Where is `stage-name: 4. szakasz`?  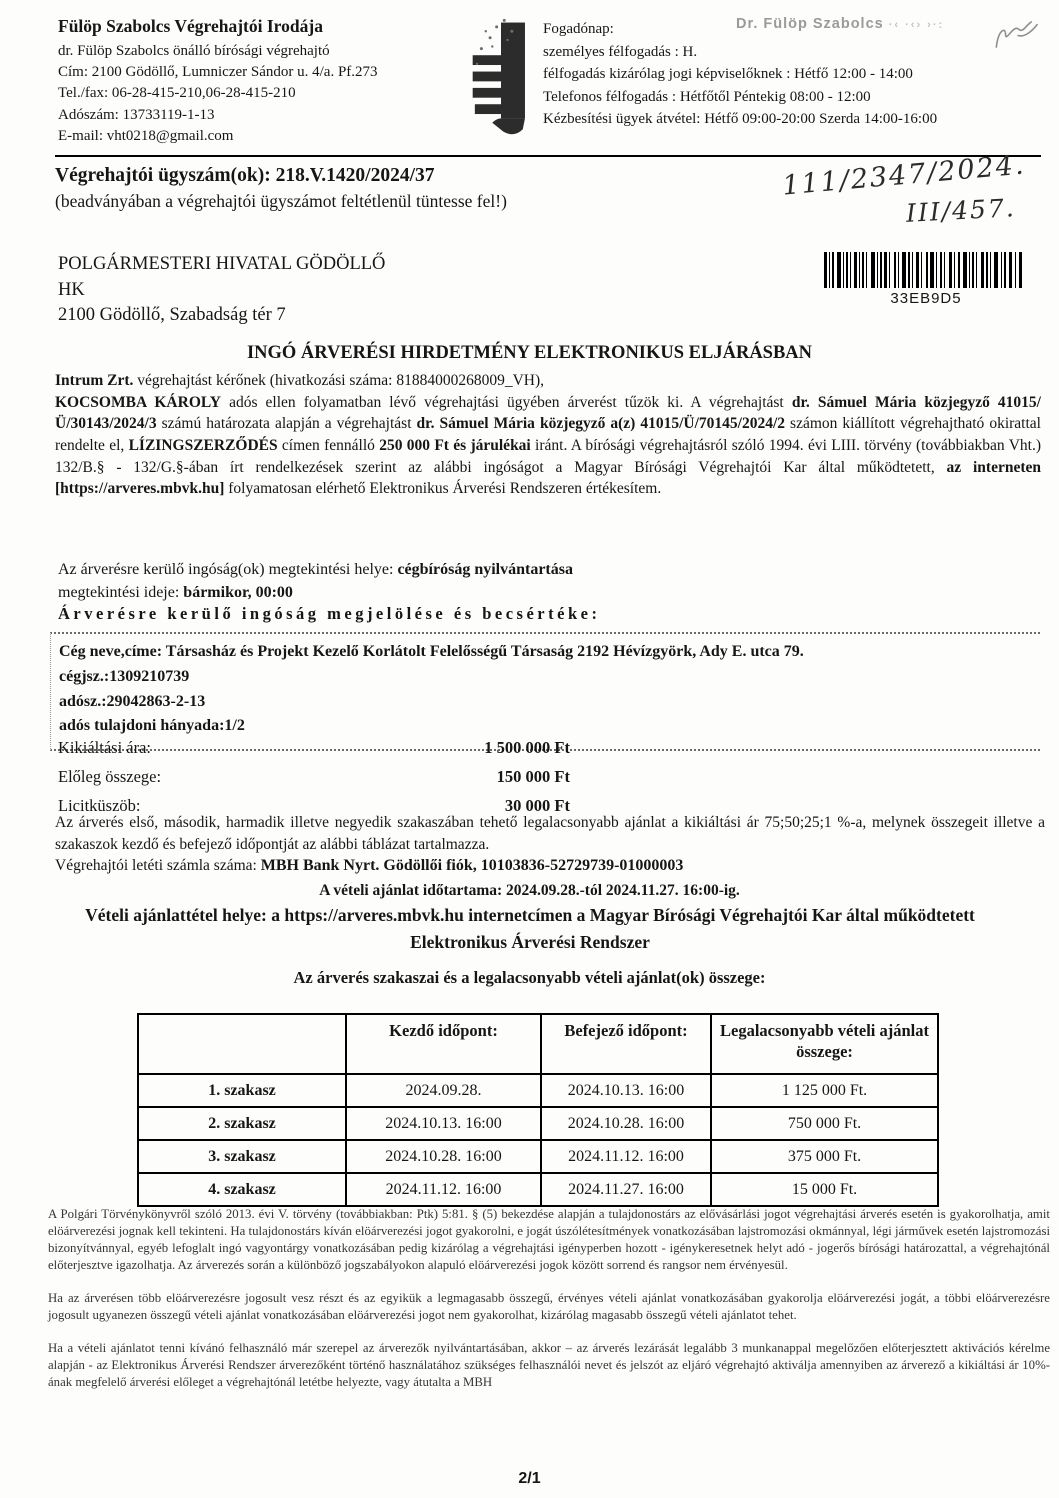 stage-name: 4. szakasz is located at coordinates (242, 1189).